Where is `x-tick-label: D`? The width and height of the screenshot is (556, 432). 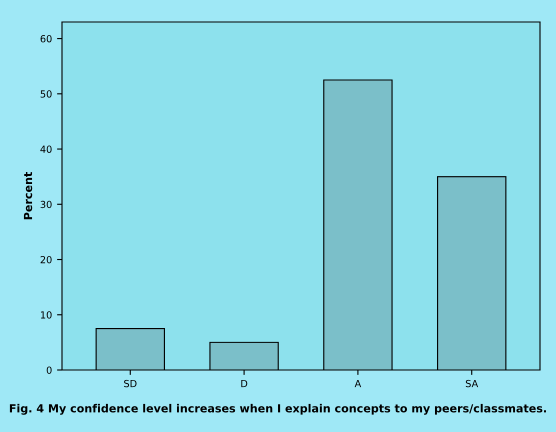 x-tick-label: D is located at coordinates (244, 384).